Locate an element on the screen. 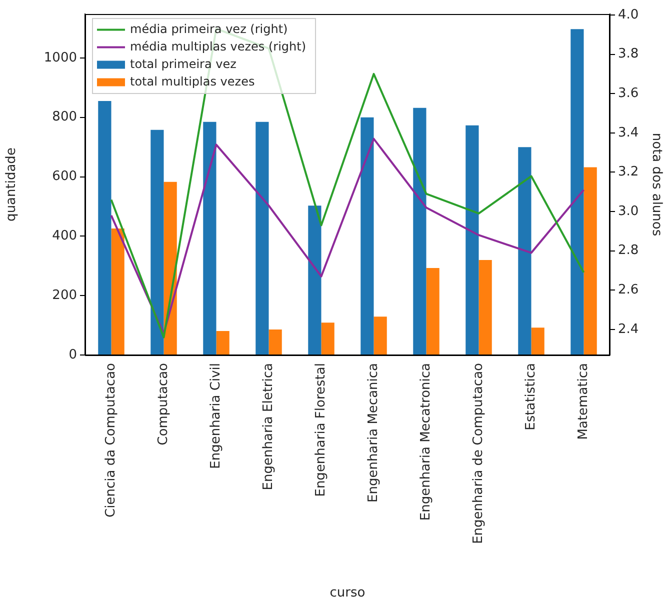 The height and width of the screenshot is (605, 668). y-tick-label: 600 is located at coordinates (64, 176).